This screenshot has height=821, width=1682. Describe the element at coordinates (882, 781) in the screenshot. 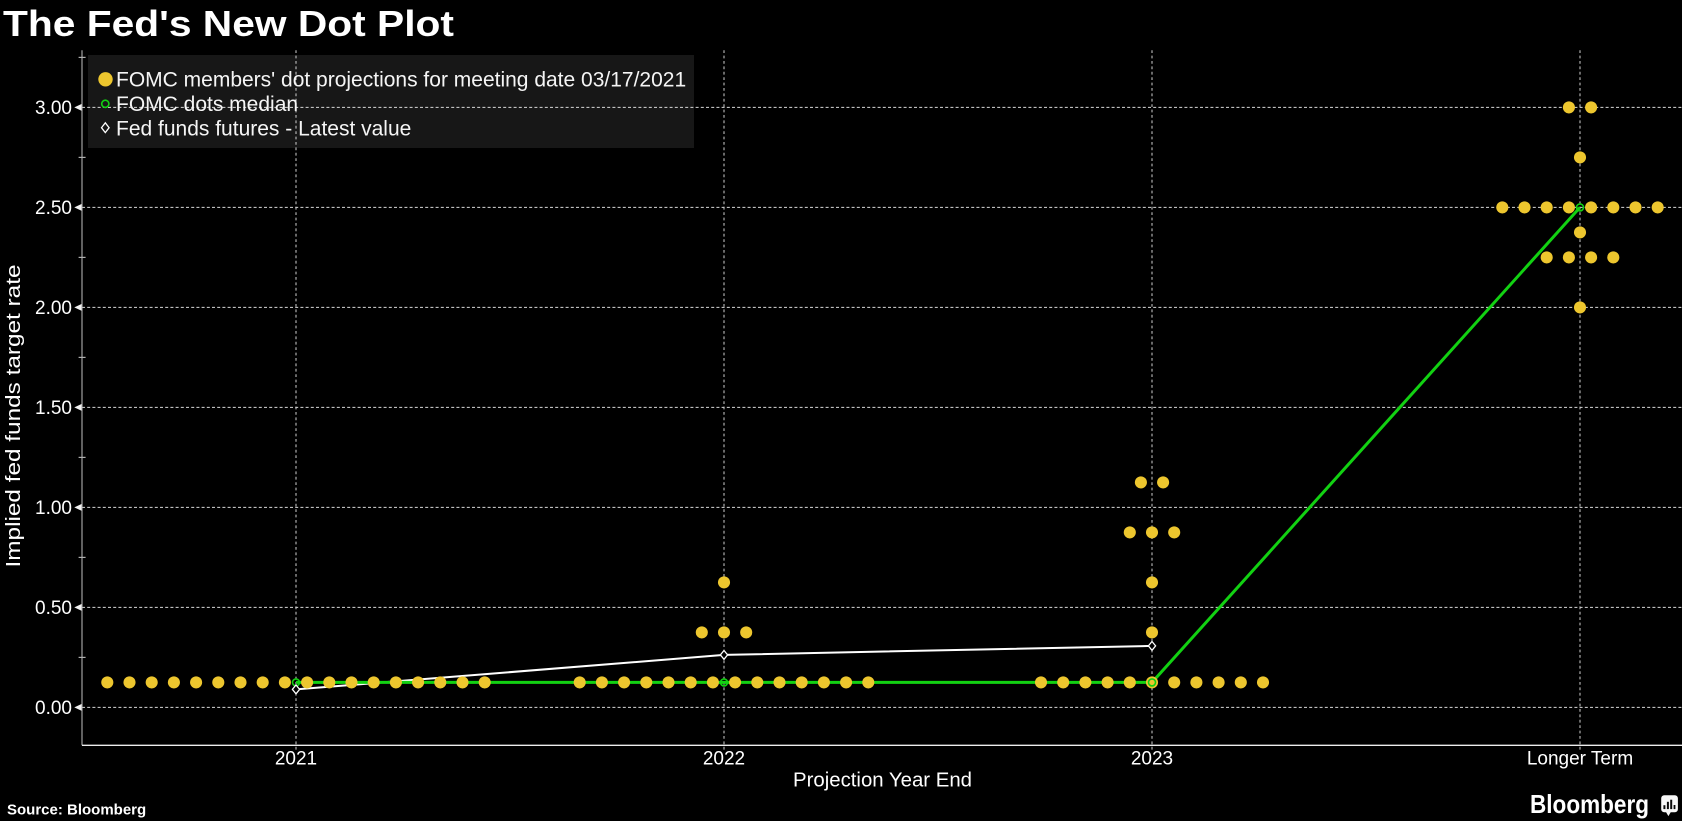

I see `svg-text: Projection Year End` at that location.